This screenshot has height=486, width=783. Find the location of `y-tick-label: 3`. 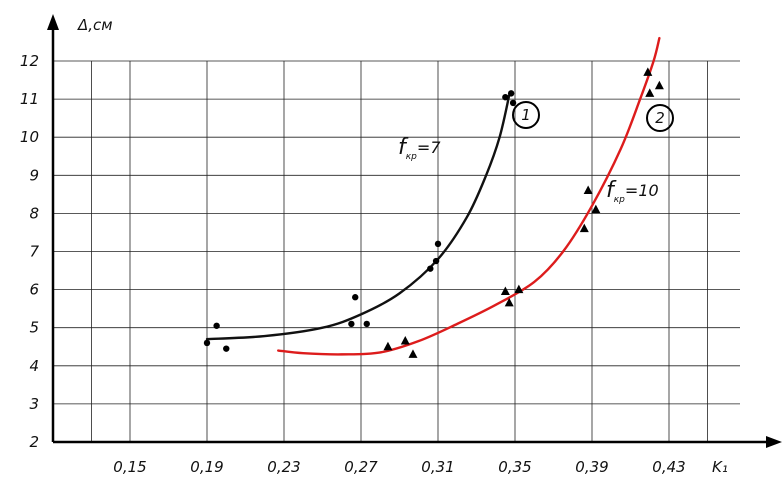

y-tick-label: 3 is located at coordinates (34, 404).